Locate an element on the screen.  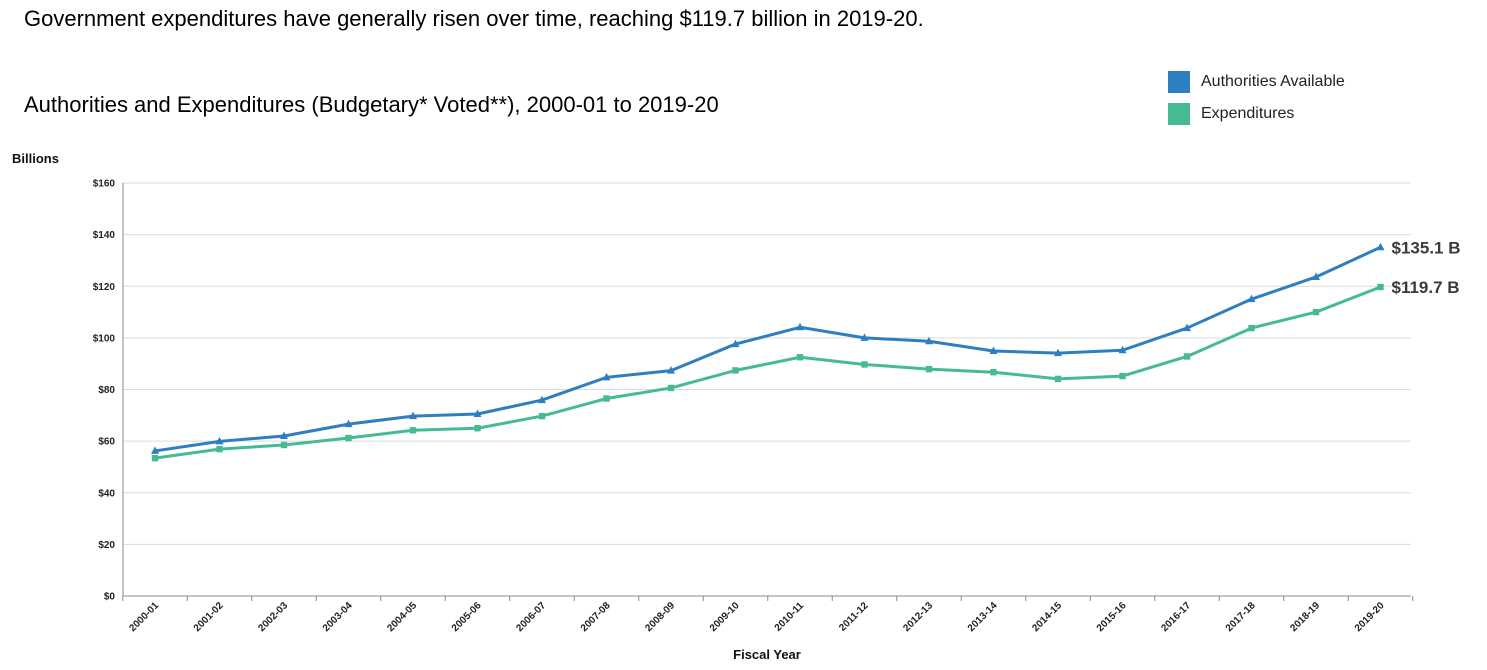
legend: Authorities Available Expenditures is located at coordinates (1256, 98).